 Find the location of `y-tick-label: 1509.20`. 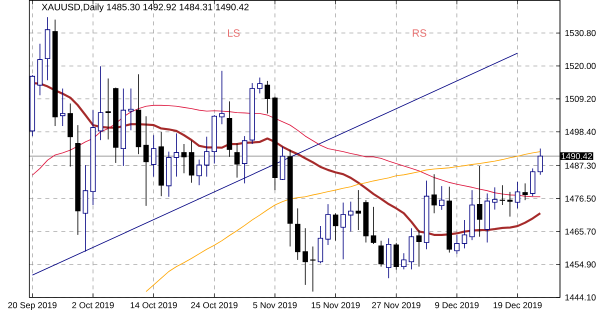

y-tick-label: 1509.20 is located at coordinates (580, 99).